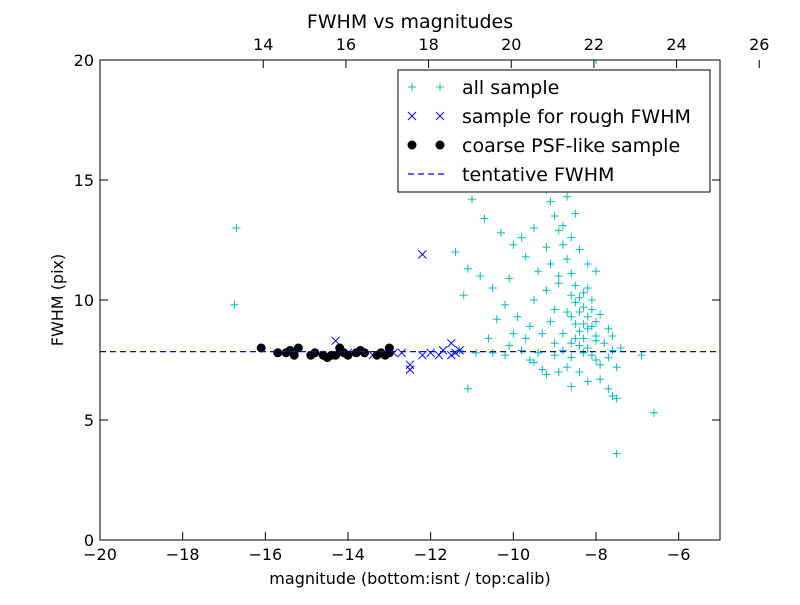 This screenshot has height=605, width=800. Describe the element at coordinates (89, 420) in the screenshot. I see `y-tick-label: 5` at that location.